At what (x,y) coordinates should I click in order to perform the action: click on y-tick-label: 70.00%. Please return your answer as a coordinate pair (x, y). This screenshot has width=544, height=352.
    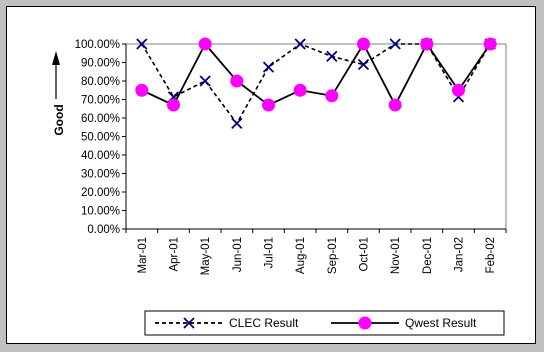
    Looking at the image, I should click on (100, 101).